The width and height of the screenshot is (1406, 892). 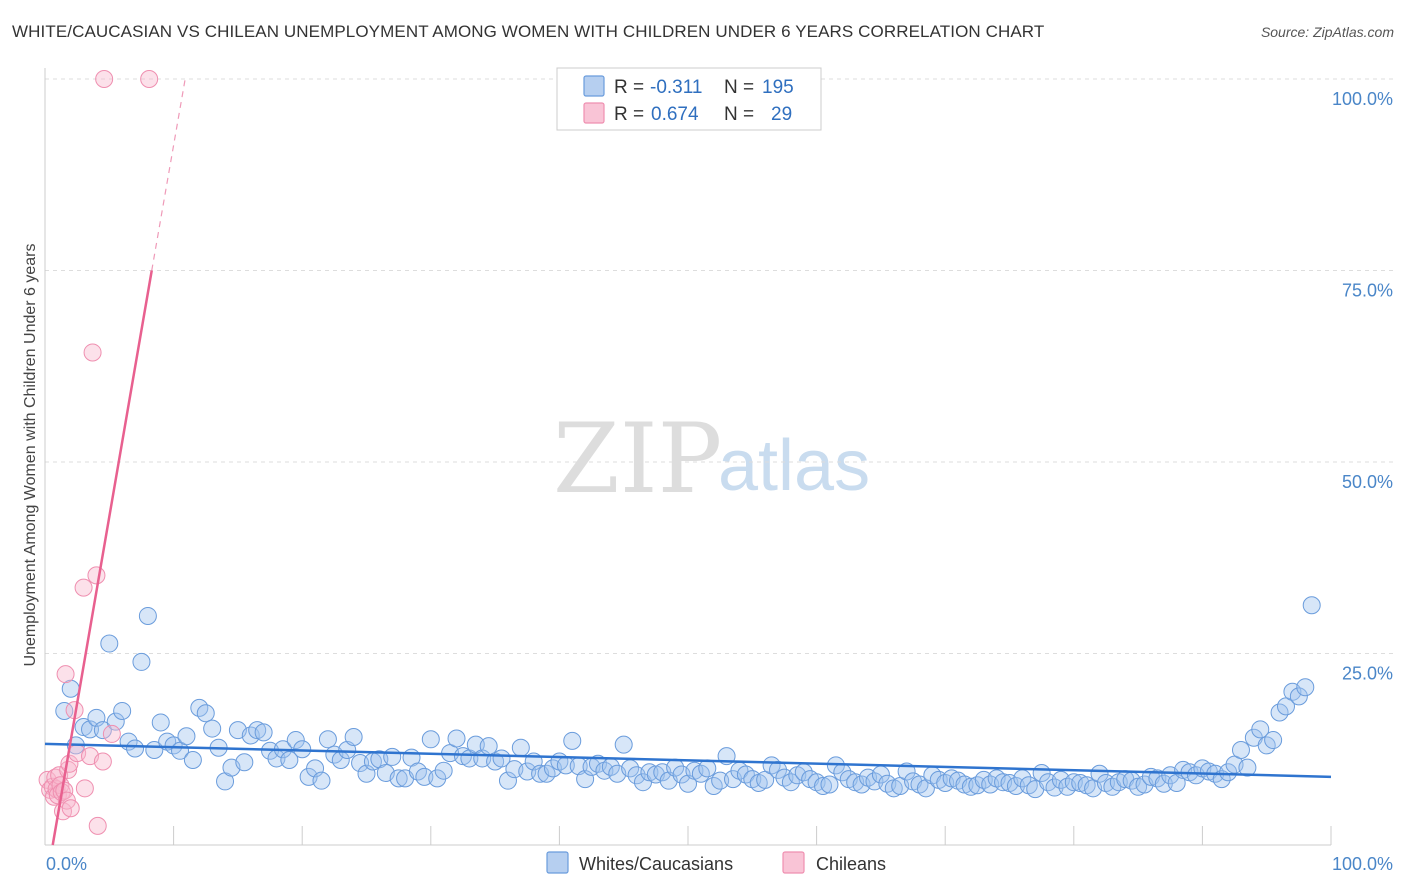 What do you see at coordinates (637, 459) in the screenshot?
I see `watermark-zip: ZIP` at bounding box center [637, 459].